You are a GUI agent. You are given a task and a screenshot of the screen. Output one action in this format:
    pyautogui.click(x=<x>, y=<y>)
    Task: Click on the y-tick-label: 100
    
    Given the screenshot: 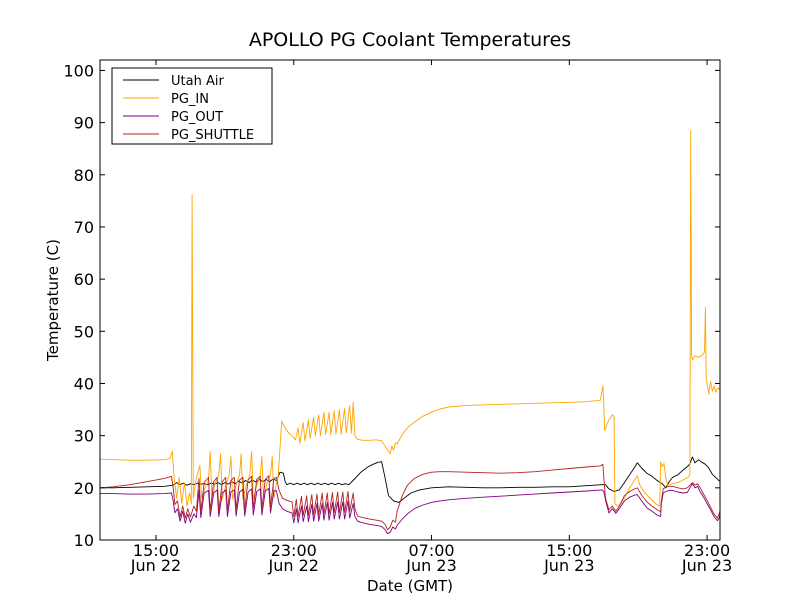 What is the action you would take?
    pyautogui.click(x=78, y=70)
    